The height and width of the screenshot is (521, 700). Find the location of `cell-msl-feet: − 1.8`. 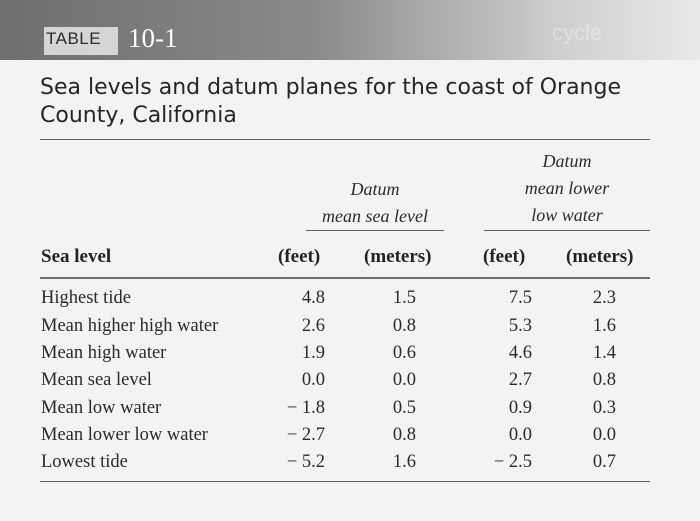

cell-msl-feet: − 1.8 is located at coordinates (305, 408).